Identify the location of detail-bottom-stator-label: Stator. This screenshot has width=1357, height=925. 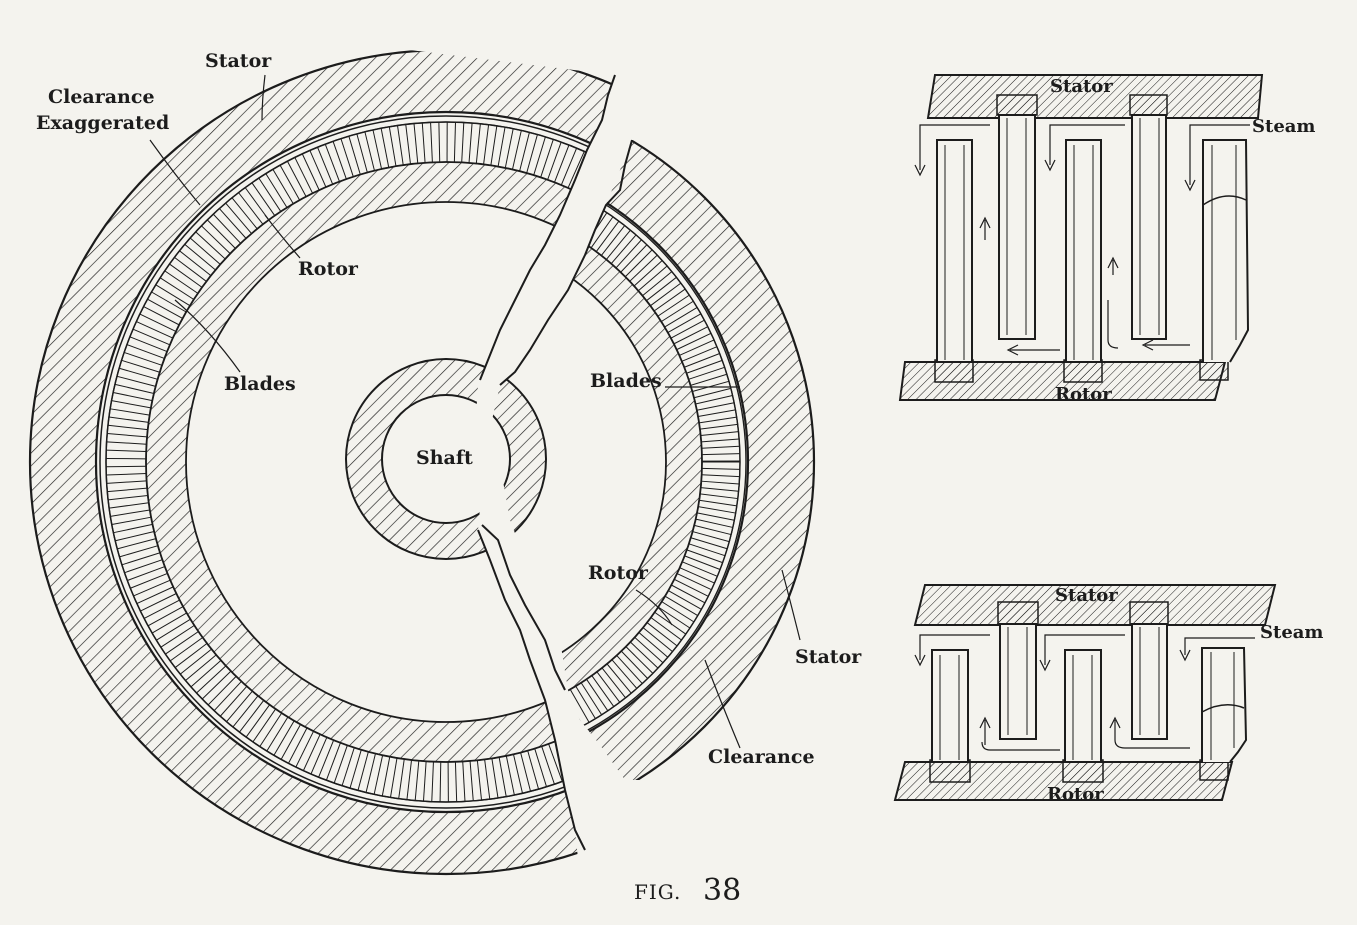
(1086, 595).